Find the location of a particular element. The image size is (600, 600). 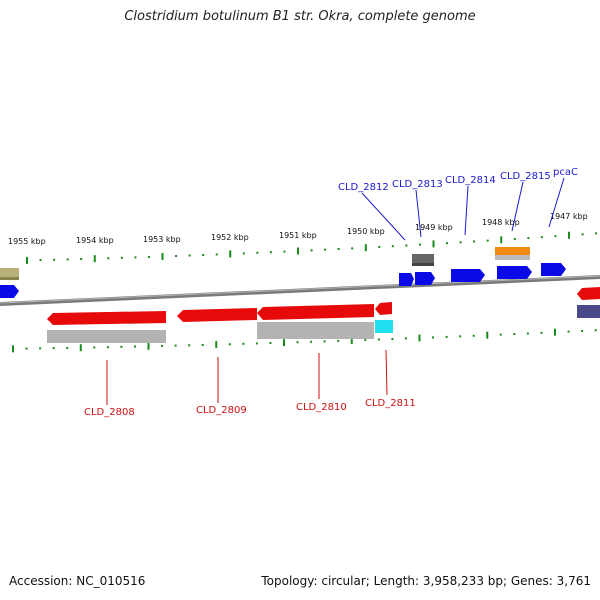

tick-label: 1952 kbp is located at coordinates (230, 237).